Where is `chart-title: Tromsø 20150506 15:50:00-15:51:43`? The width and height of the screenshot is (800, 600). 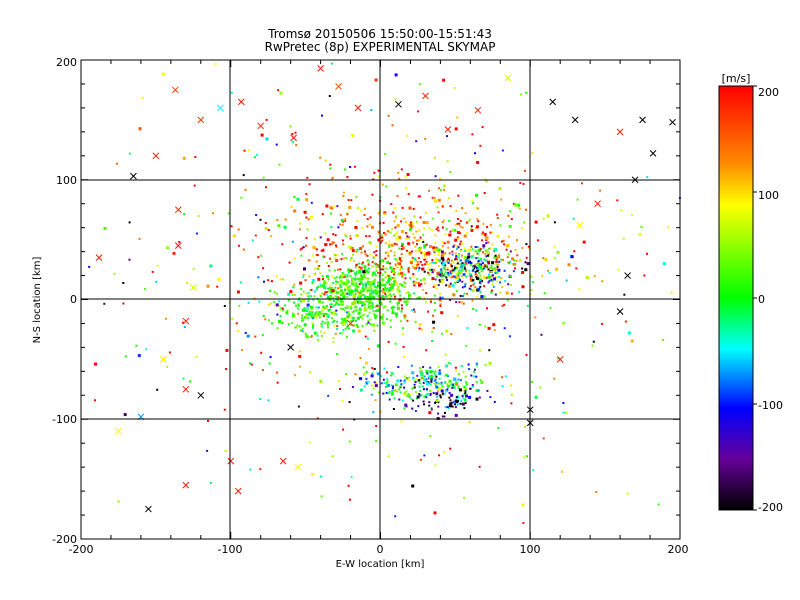 chart-title: Tromsø 20150506 15:50:00-15:51:43 is located at coordinates (379, 34).